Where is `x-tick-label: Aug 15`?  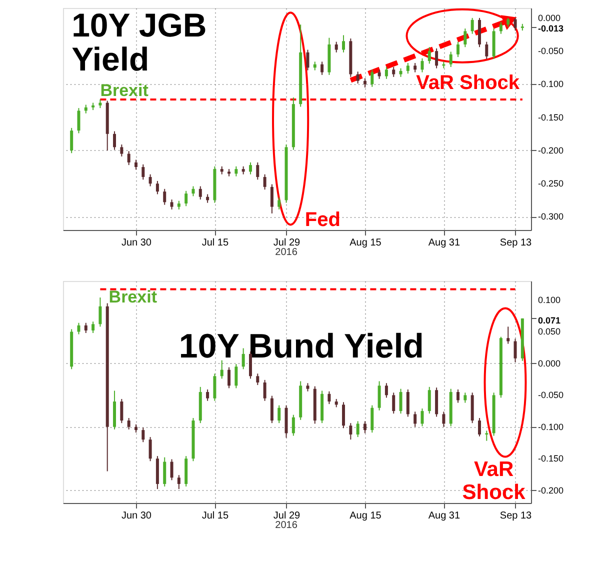
x-tick-label: Aug 15 is located at coordinates (366, 516).